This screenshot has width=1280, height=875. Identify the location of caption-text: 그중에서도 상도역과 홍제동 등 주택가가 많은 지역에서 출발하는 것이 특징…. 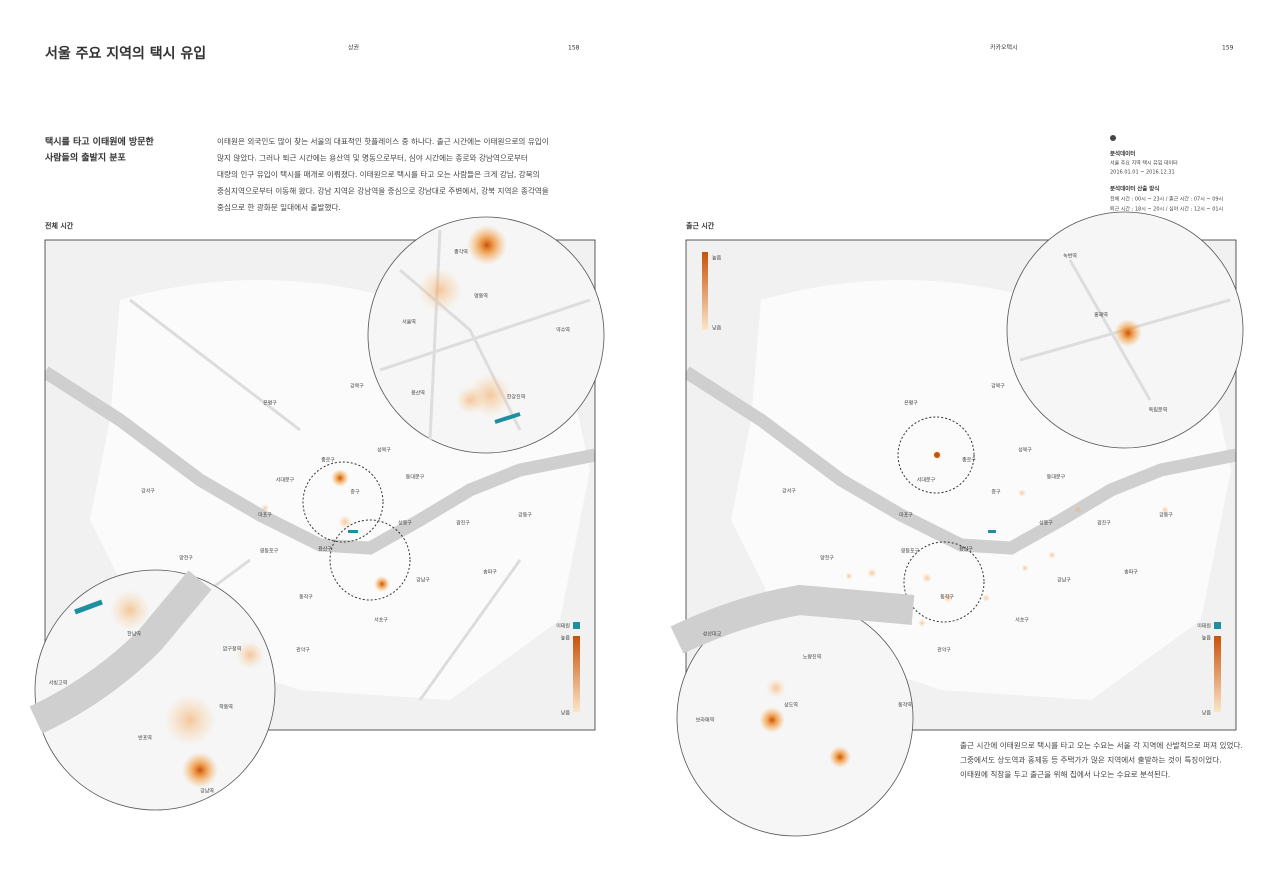
(1091, 760).